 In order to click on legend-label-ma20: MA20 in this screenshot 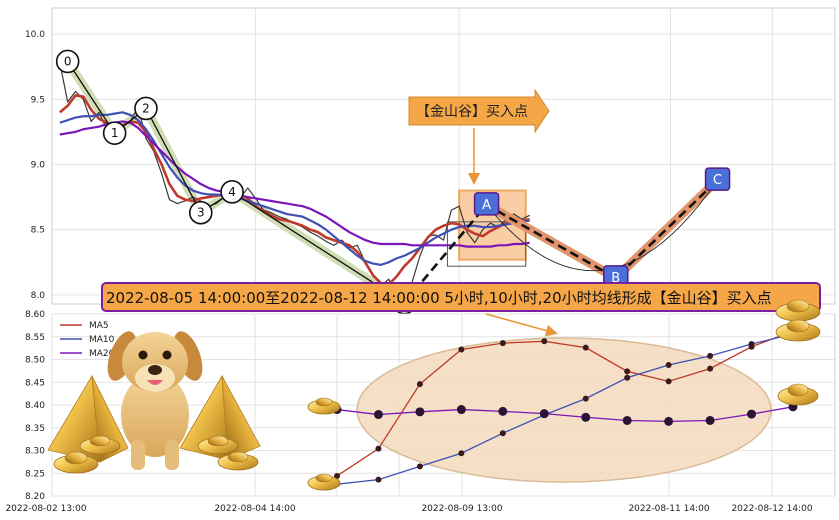, I will do `click(102, 354)`.